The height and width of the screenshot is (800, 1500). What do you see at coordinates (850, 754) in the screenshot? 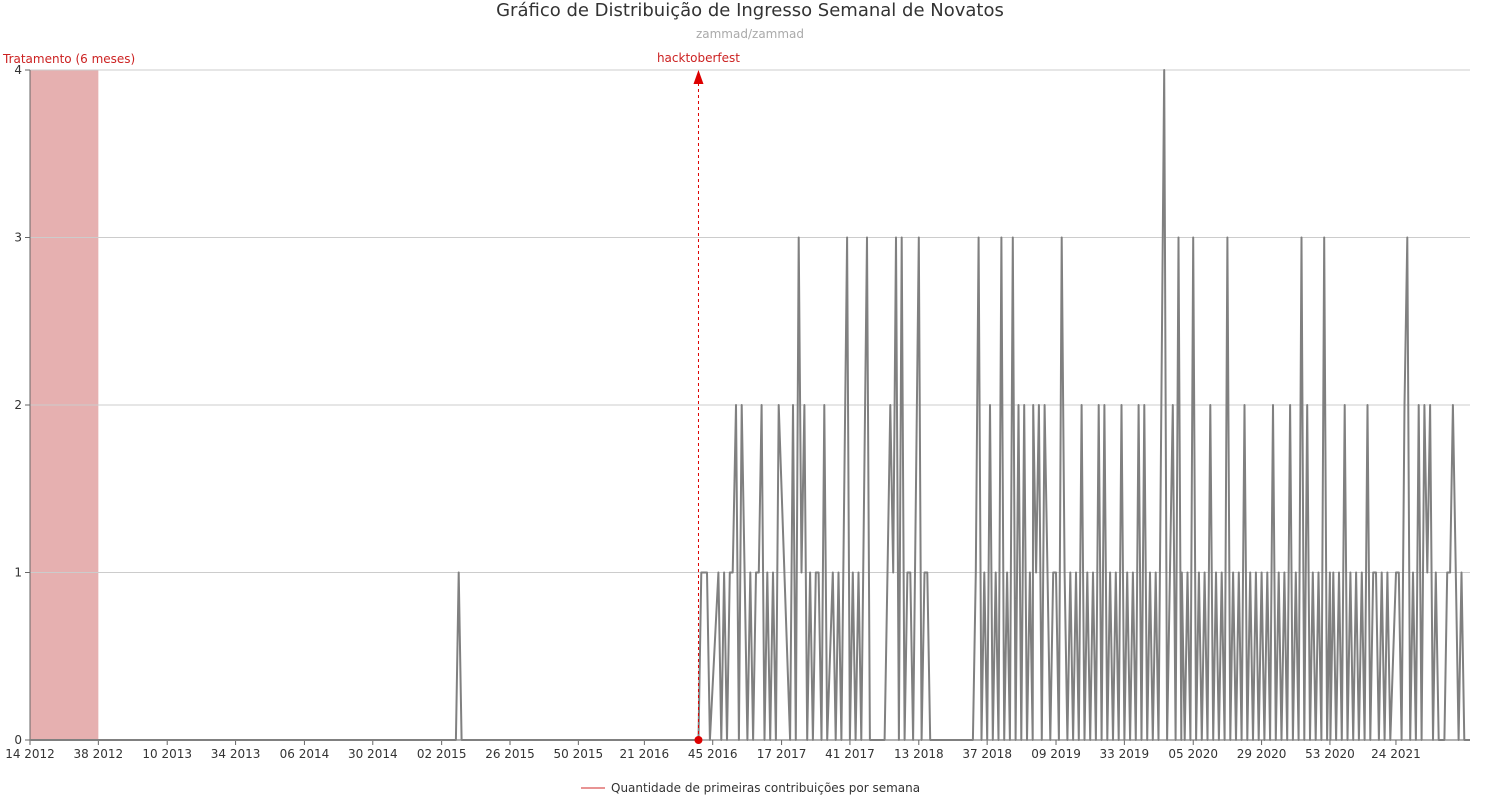
I see `x-tick-label: 41 2017` at bounding box center [850, 754].